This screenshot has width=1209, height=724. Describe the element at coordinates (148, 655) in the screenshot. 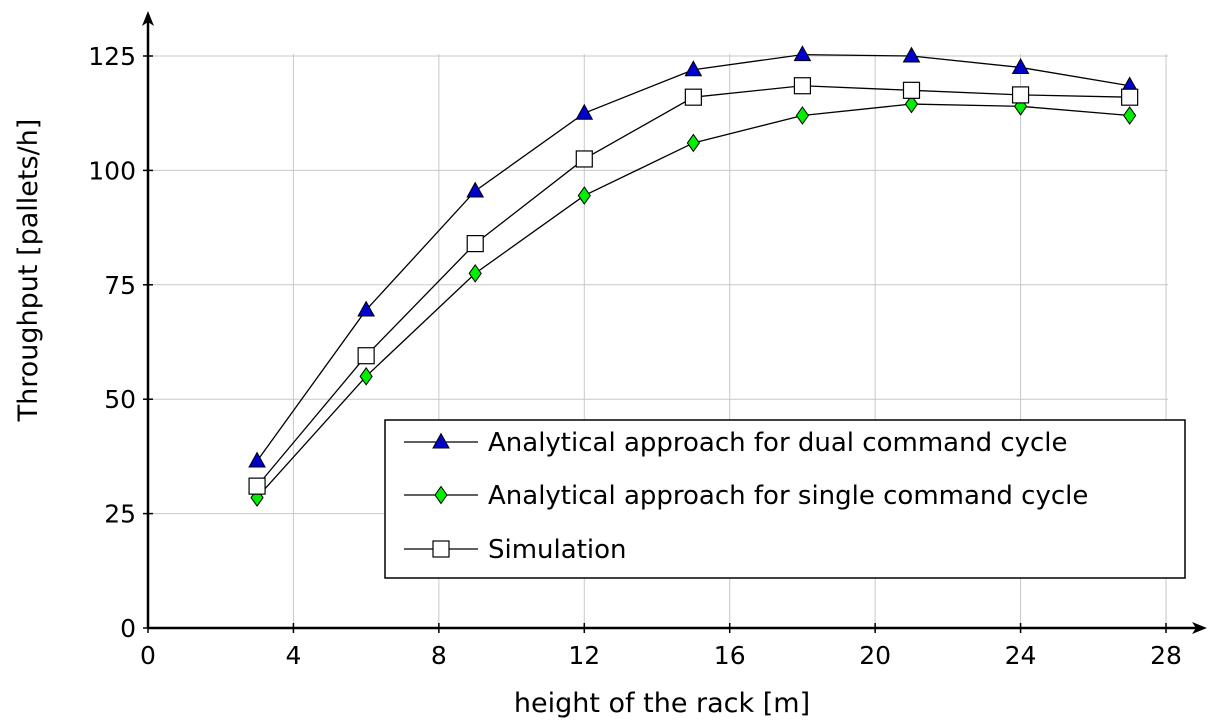

I see `x-tick-label: 0` at that location.